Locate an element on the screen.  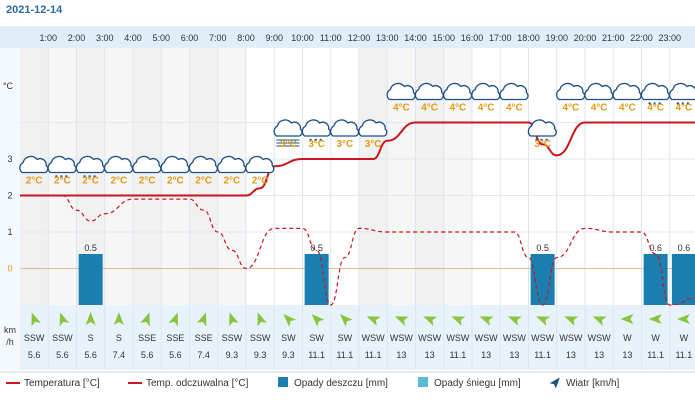
wind-unit-label: /h is located at coordinates (10, 342).